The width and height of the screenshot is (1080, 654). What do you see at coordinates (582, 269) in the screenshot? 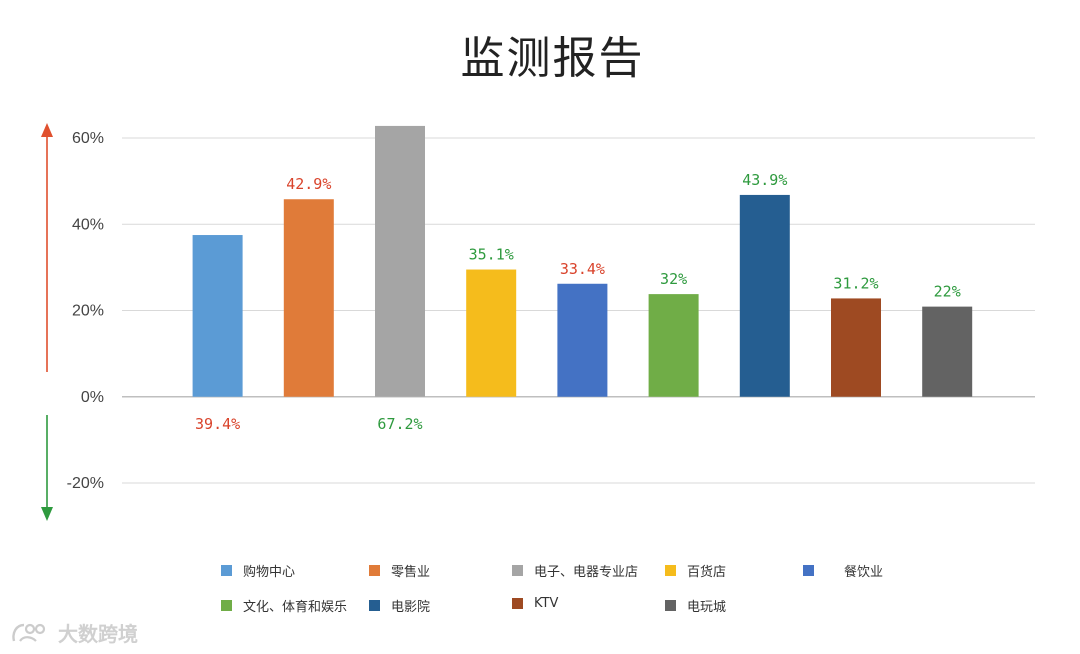
I see `data-label: 33.4%` at bounding box center [582, 269].